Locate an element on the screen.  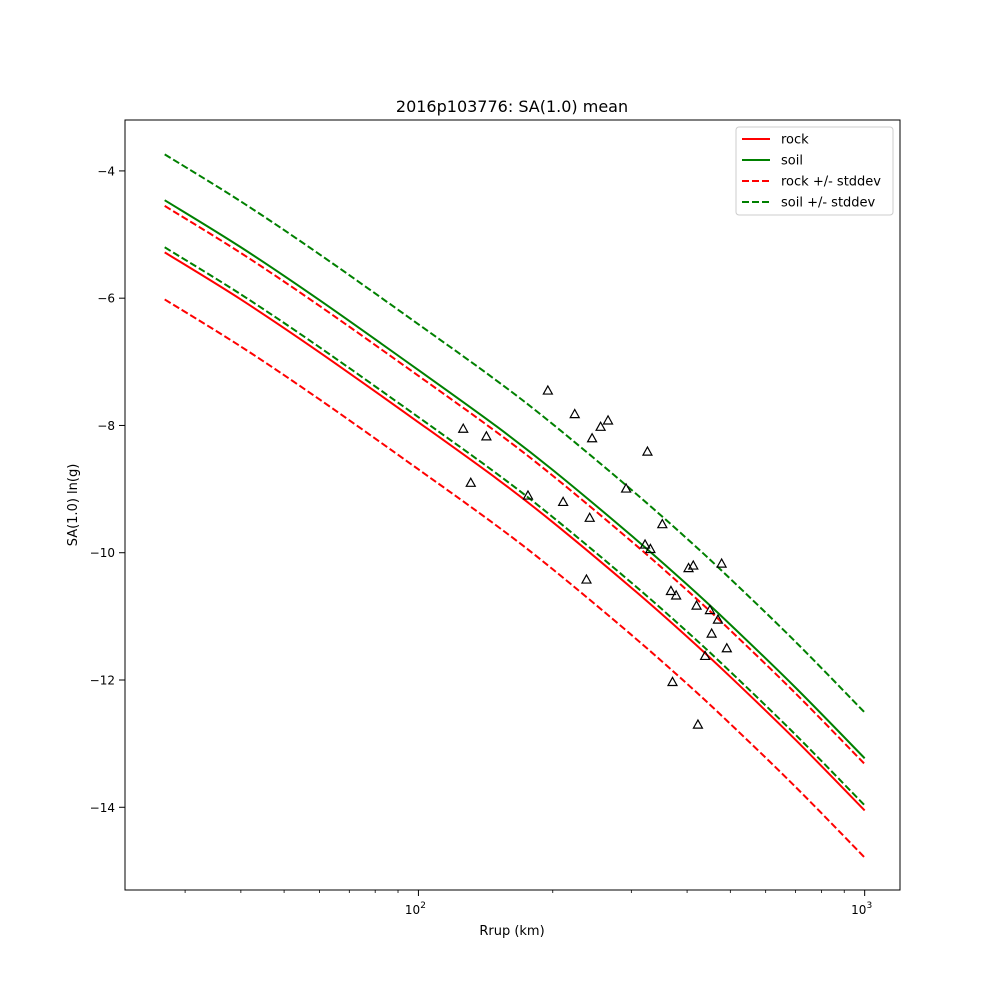
y-tick-label: −12 is located at coordinates (102, 681).